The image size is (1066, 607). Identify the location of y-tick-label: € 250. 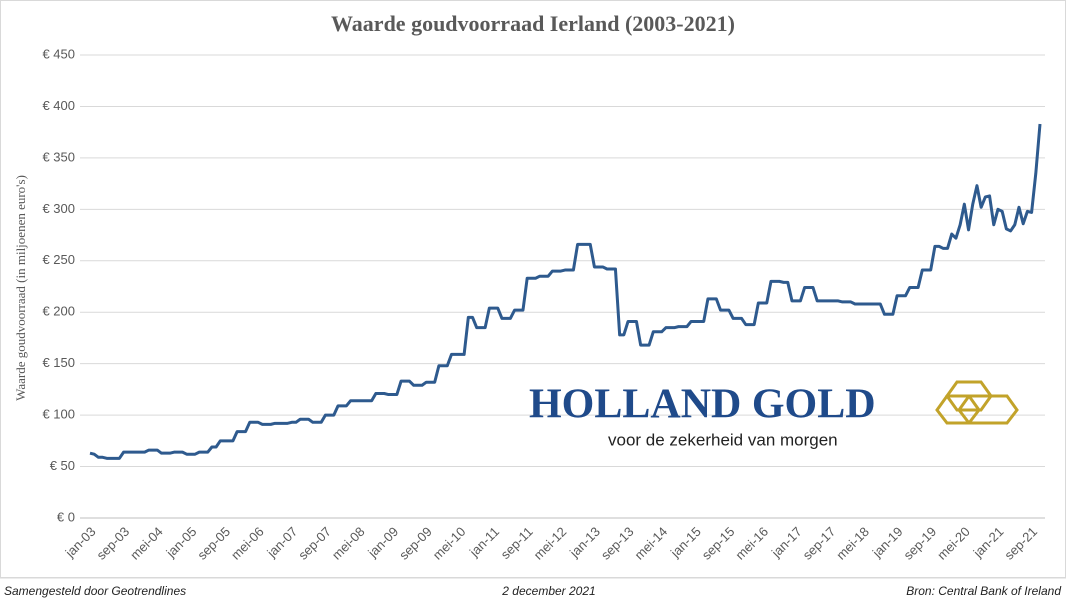
(58, 259).